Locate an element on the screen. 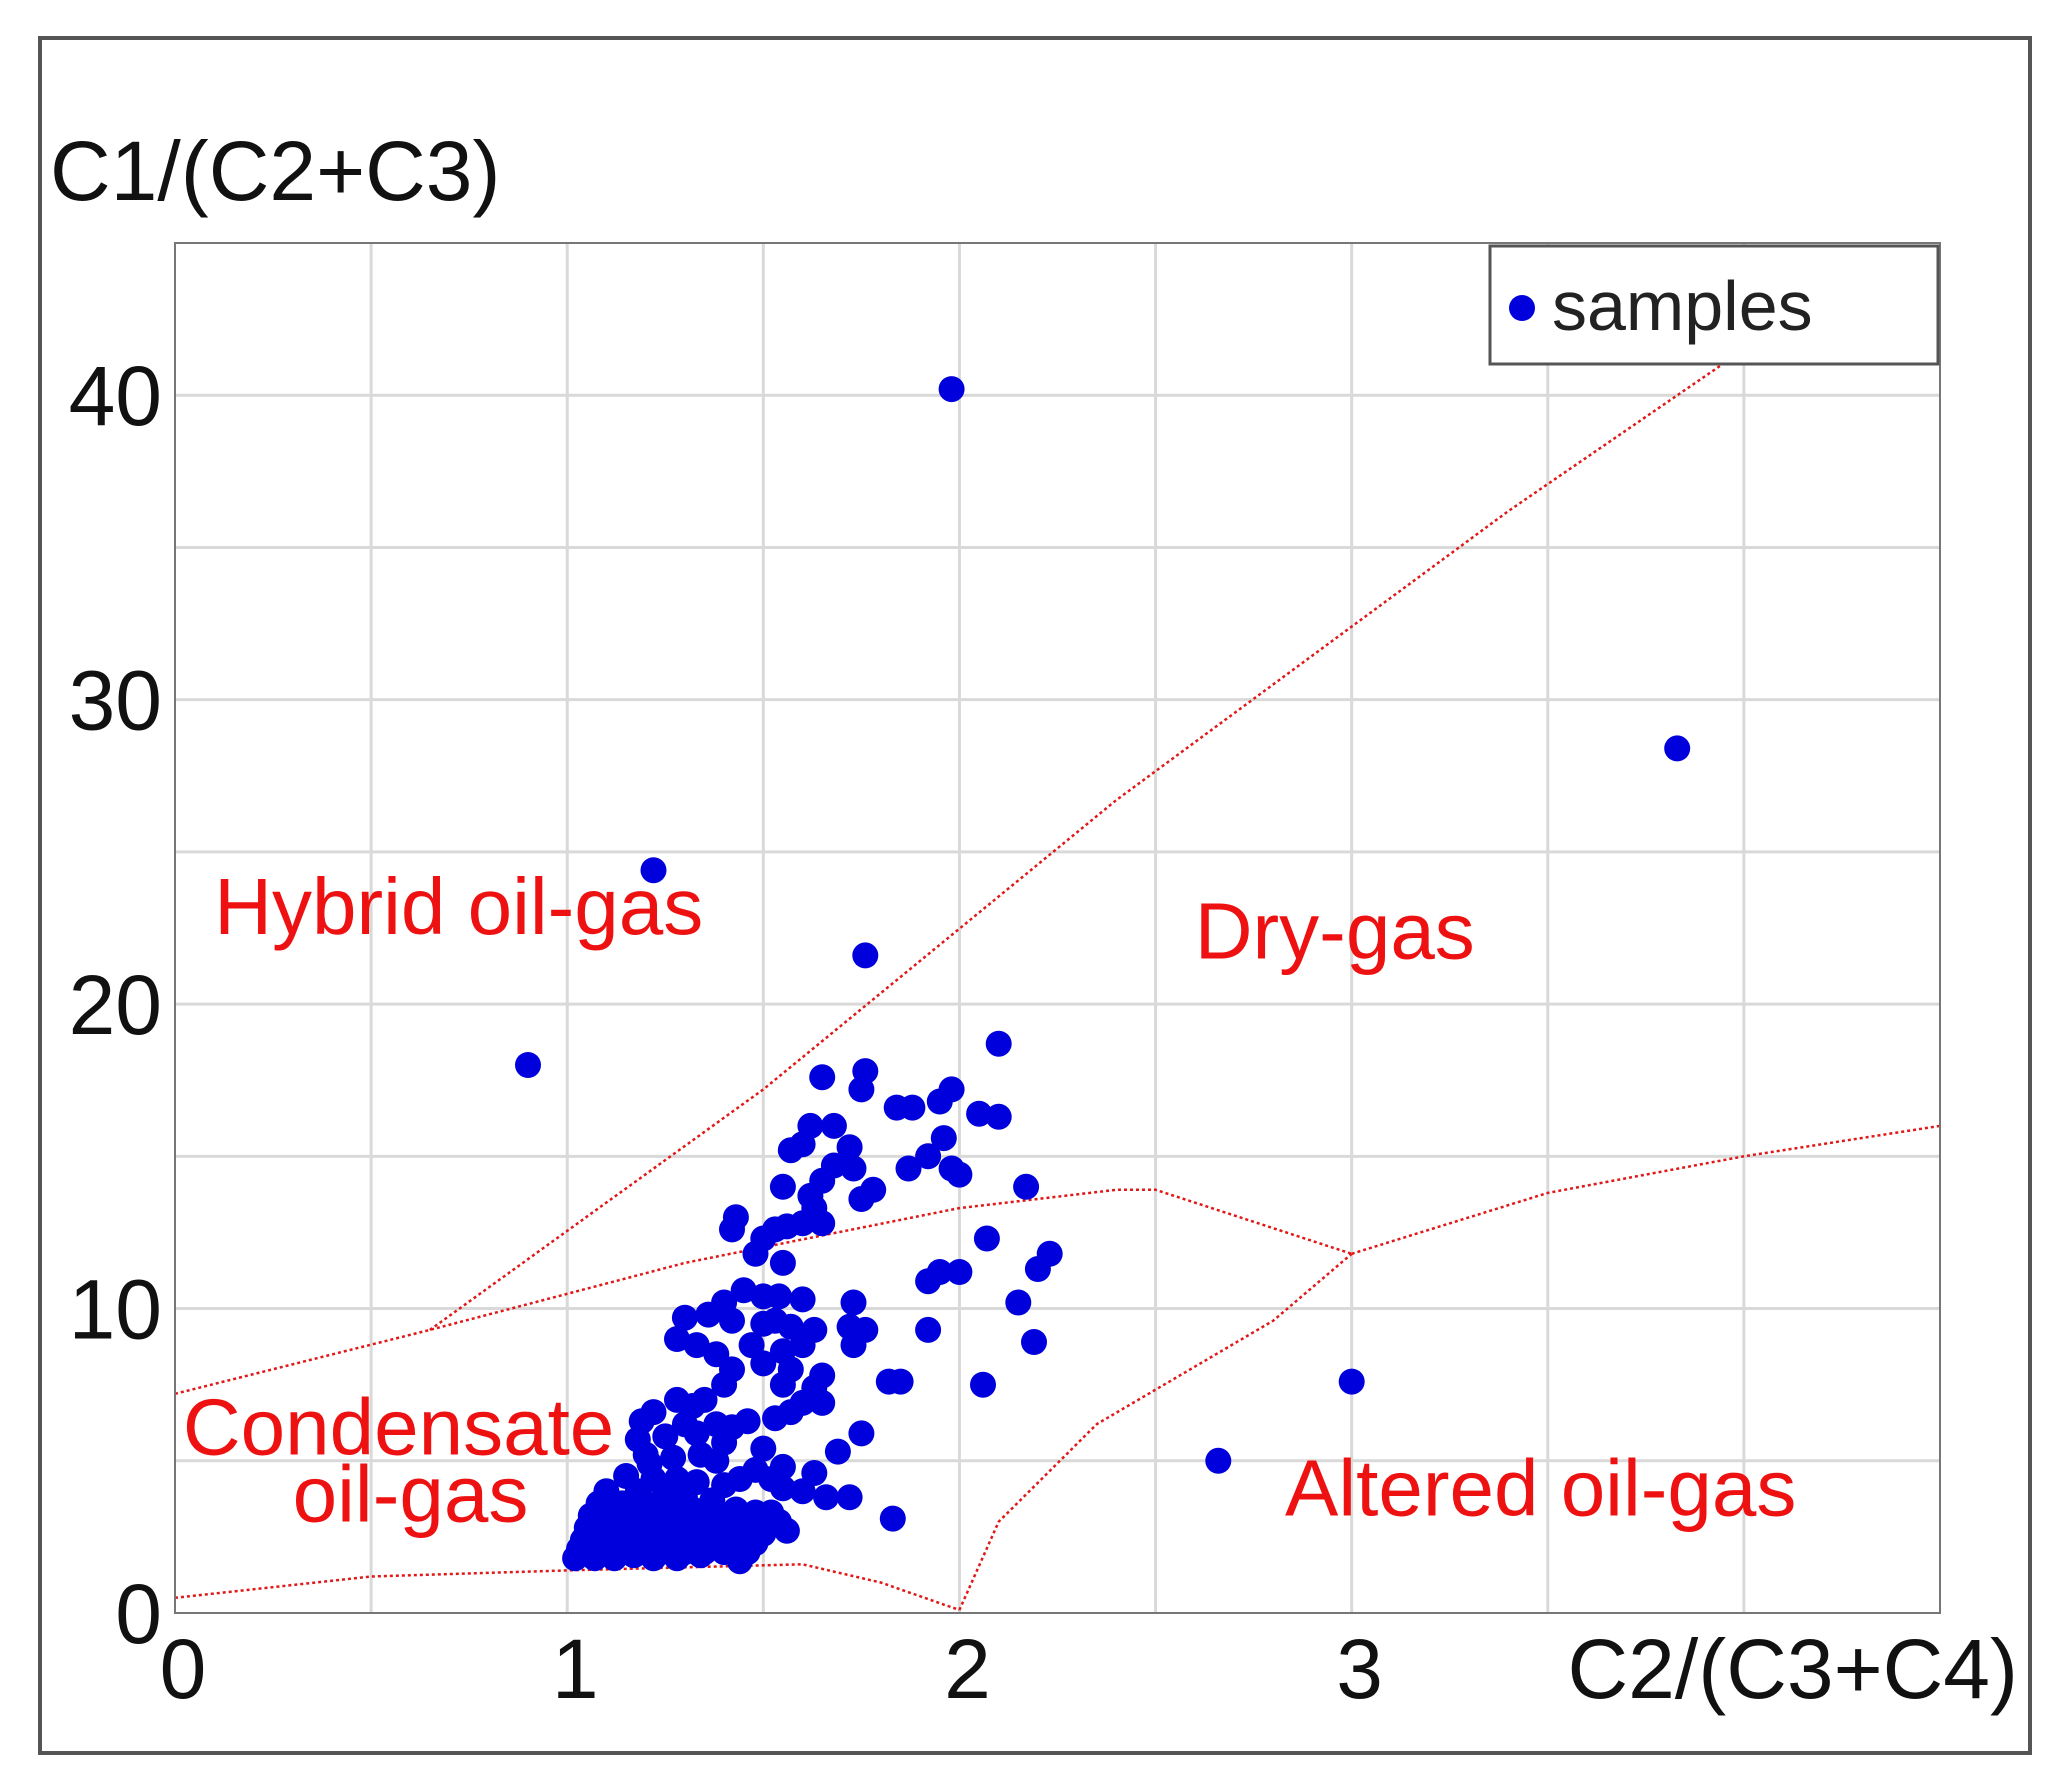 This screenshot has width=2064, height=1777. legend-box is located at coordinates (1714, 305).